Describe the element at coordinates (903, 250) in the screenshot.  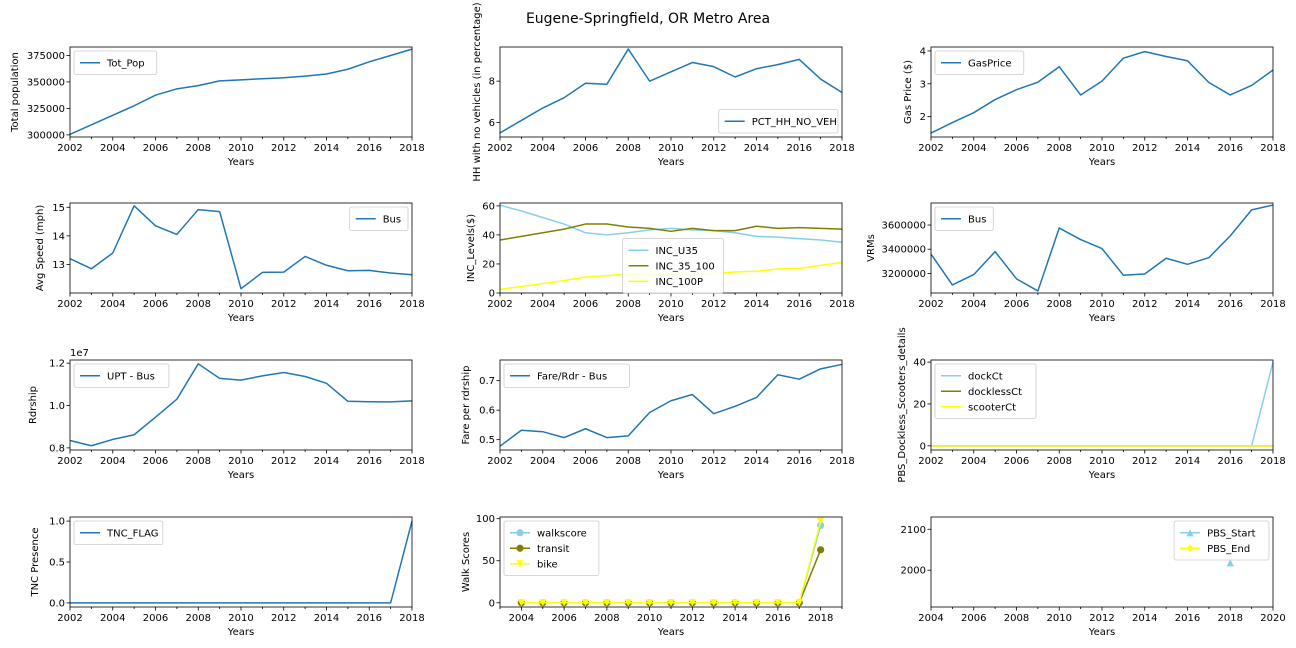
I see `y-tick-label: 3400000` at that location.